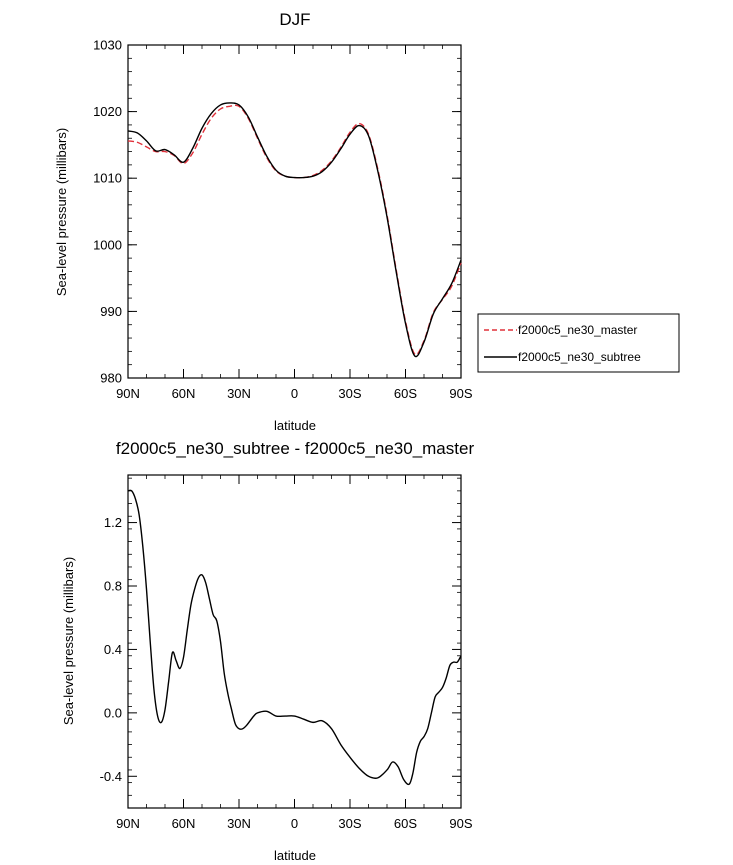 Image resolution: width=733 pixels, height=865 pixels. I want to click on bottom-xtick-label: 60N, so click(184, 823).